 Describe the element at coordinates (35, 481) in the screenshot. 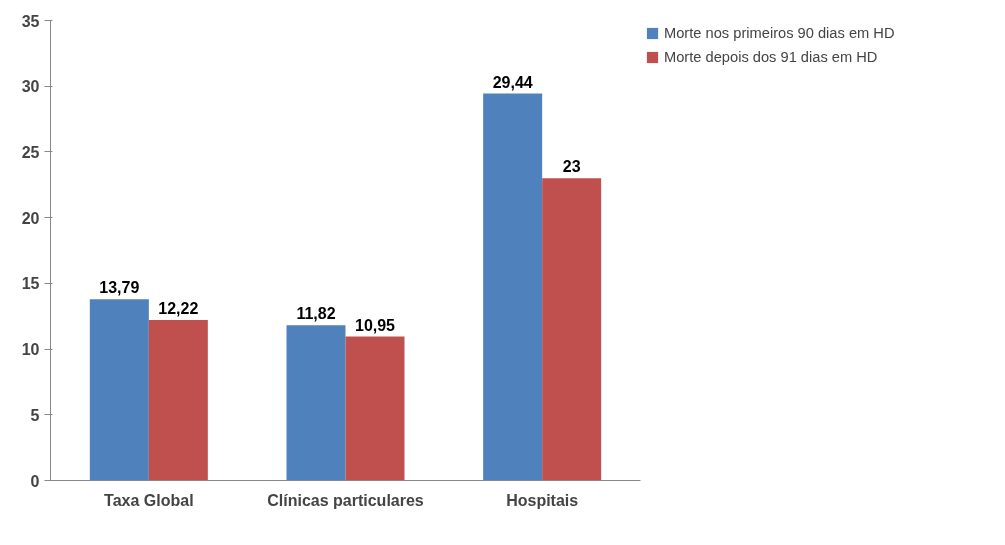

I see `y-tick-label: 0` at that location.